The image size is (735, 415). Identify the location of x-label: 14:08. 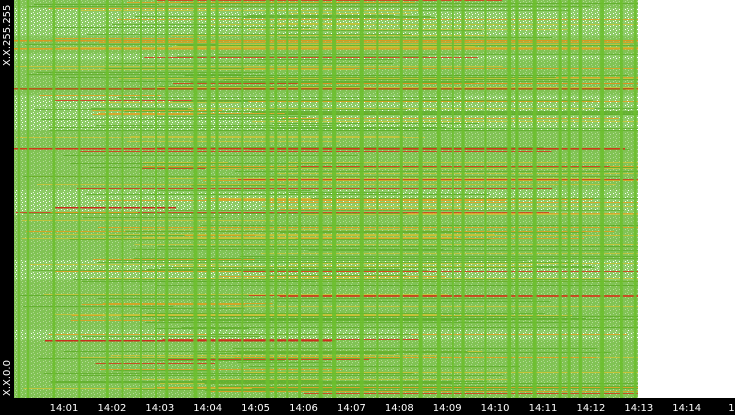
(399, 408).